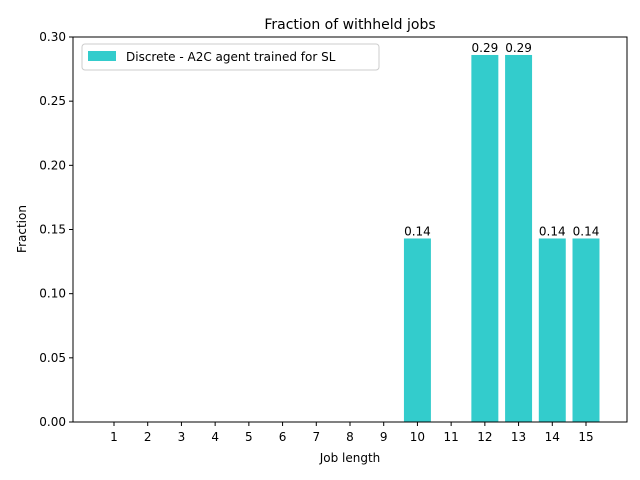  Describe the element at coordinates (102, 56) in the screenshot. I see `legend-swatch` at that location.